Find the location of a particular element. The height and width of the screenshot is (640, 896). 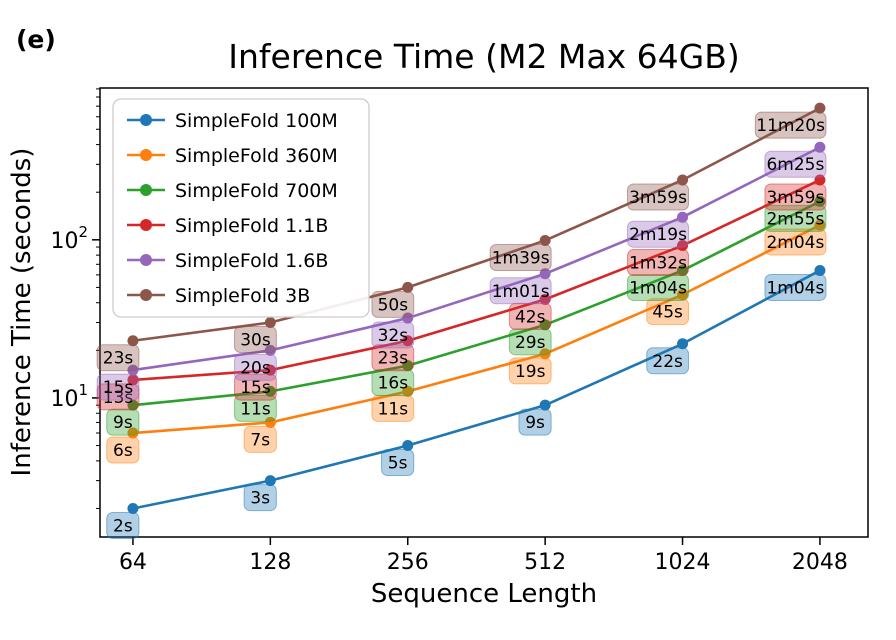

point-label-text: 1m39s is located at coordinates (521, 258).